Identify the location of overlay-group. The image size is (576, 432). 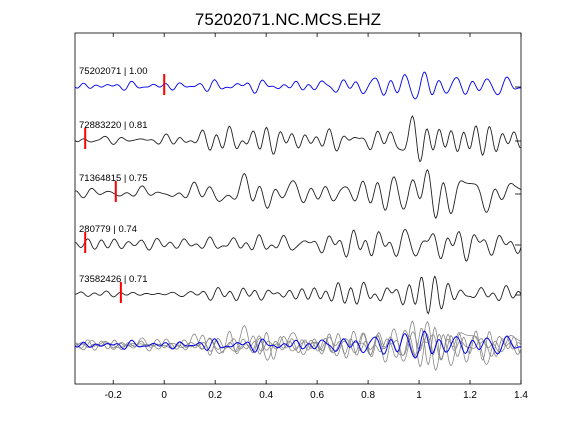
(298, 346).